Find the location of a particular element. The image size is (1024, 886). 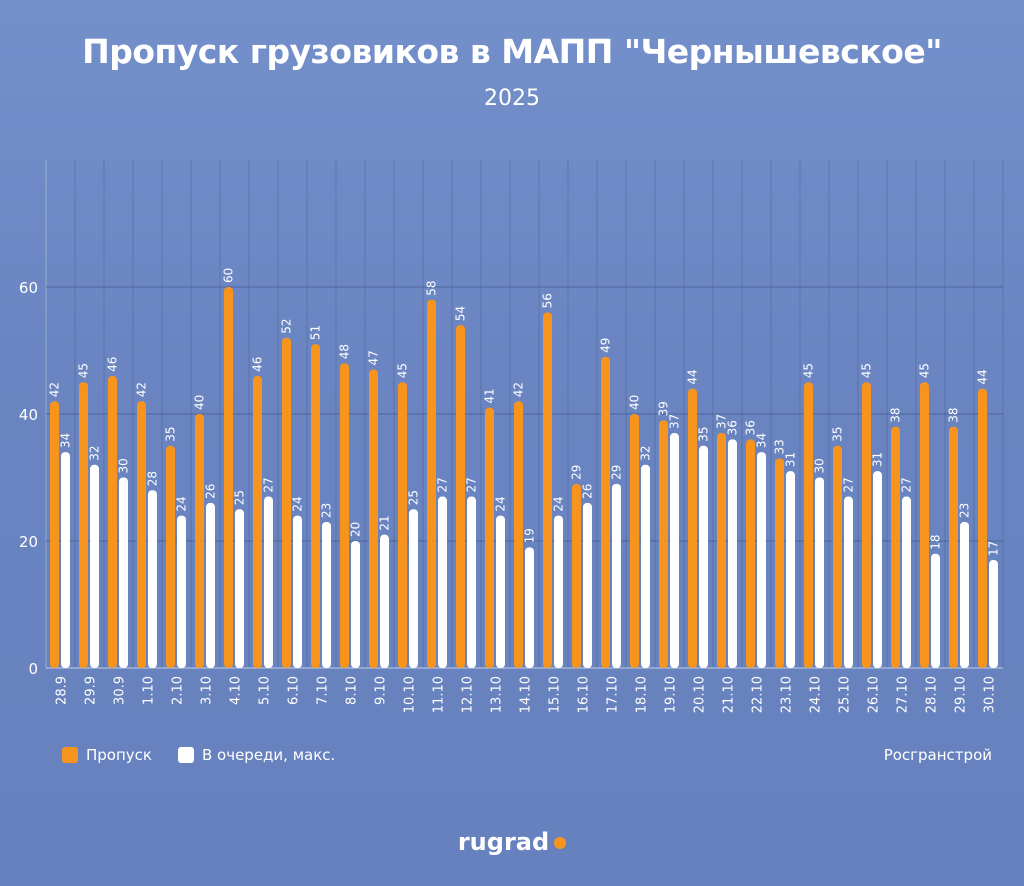

data-label: 27 is located at coordinates (443, 484).